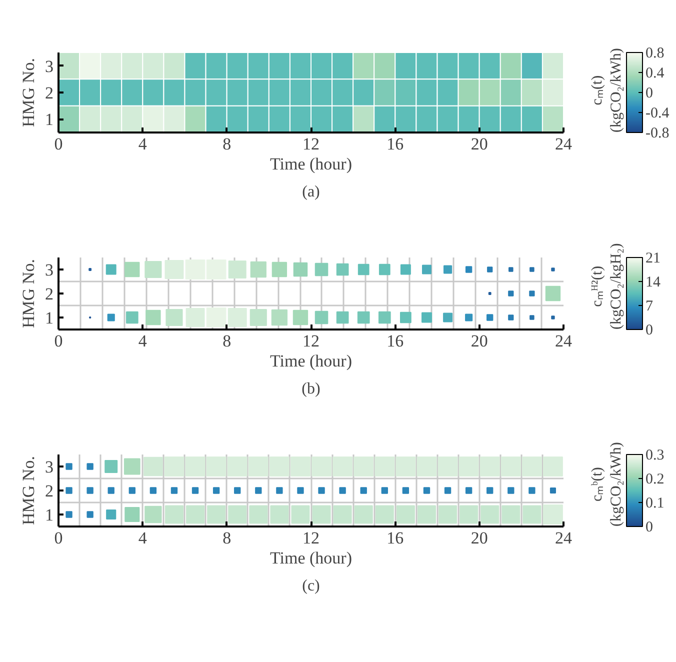  Describe the element at coordinates (606, 286) in the screenshot. I see `color-bar-title: cₘᴴ²(t) (kgCO₂/kgH₂)` at that location.